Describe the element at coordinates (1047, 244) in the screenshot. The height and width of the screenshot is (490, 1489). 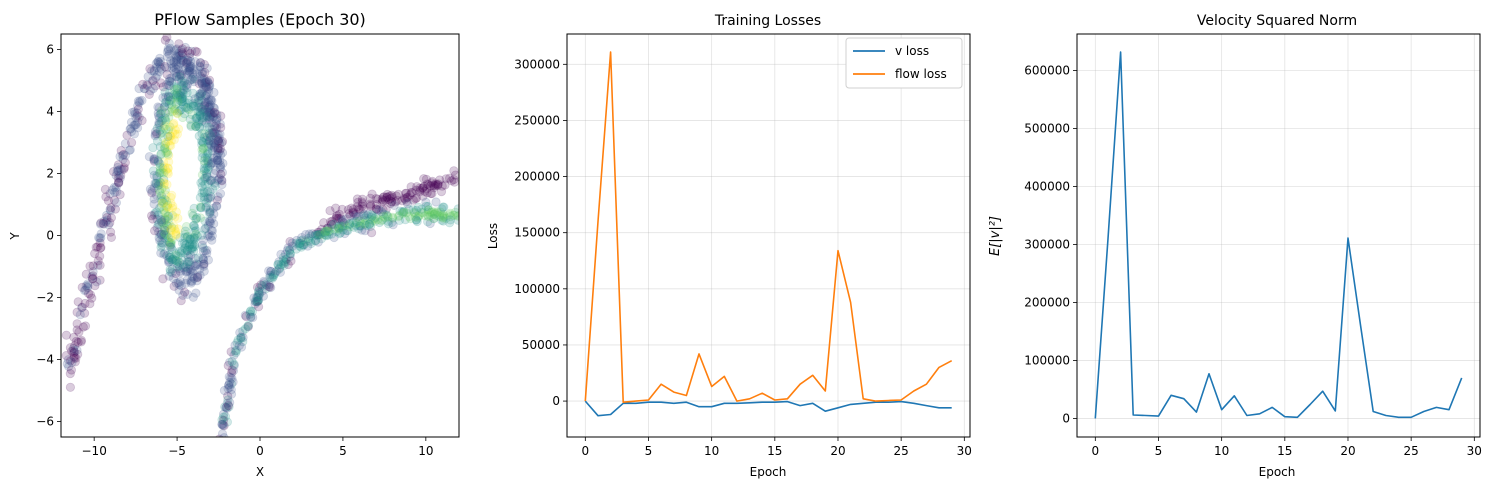
I see `y-tick-label: 300000` at that location.